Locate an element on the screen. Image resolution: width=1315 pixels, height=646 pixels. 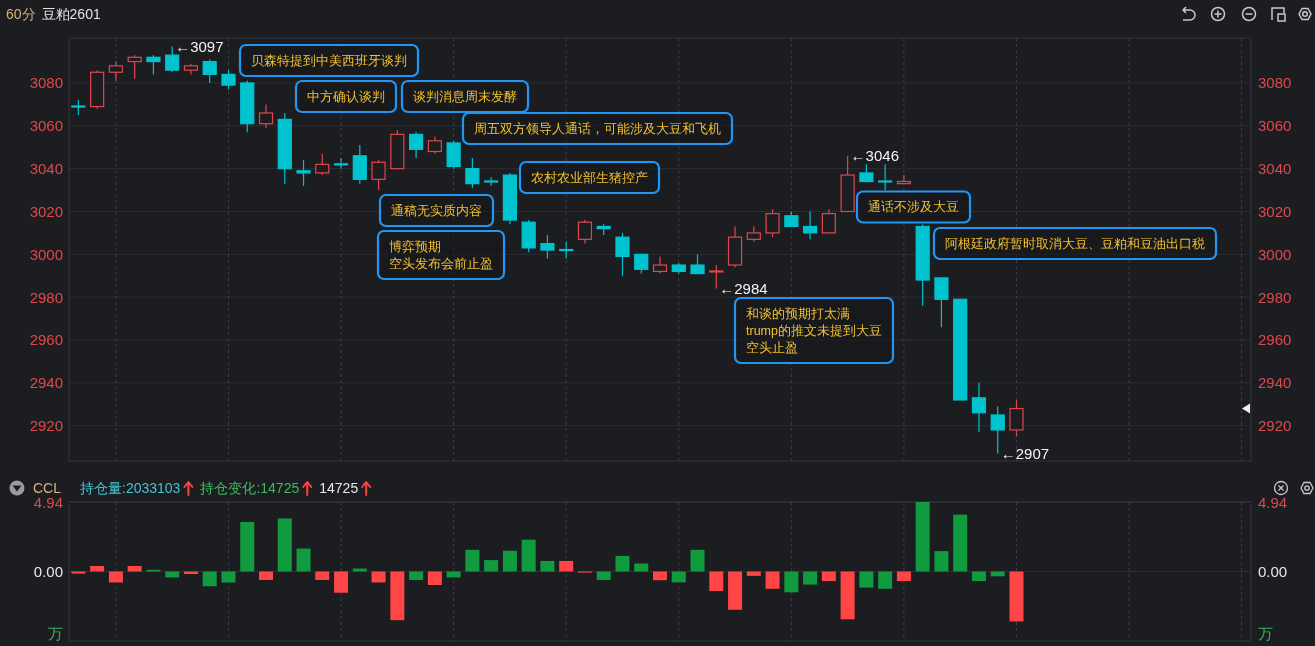
y-tick-label: 3000 is located at coordinates (46, 254).